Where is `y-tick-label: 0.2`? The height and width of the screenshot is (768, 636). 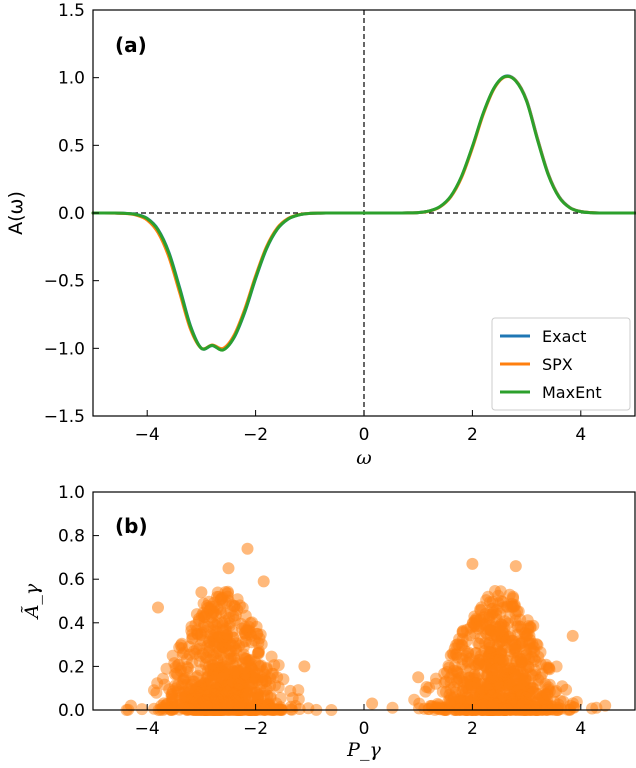
y-tick-label: 0.2 is located at coordinates (71, 667).